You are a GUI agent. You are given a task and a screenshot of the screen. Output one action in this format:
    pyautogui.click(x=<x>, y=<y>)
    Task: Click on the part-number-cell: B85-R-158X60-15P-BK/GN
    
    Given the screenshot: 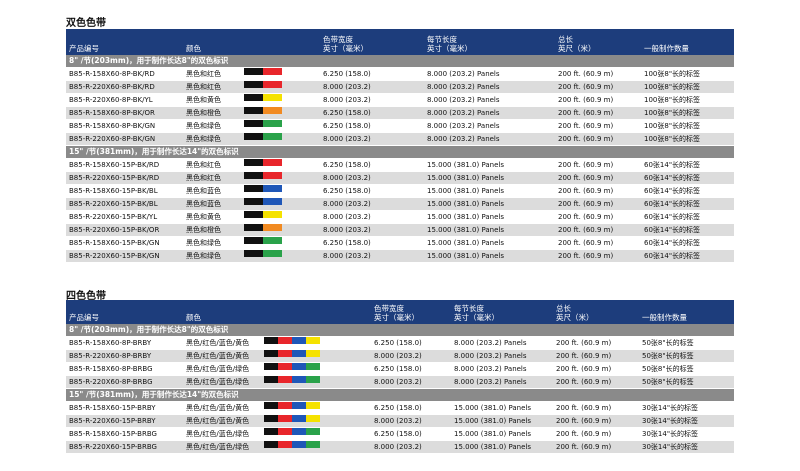 What is the action you would take?
    pyautogui.click(x=124, y=243)
    